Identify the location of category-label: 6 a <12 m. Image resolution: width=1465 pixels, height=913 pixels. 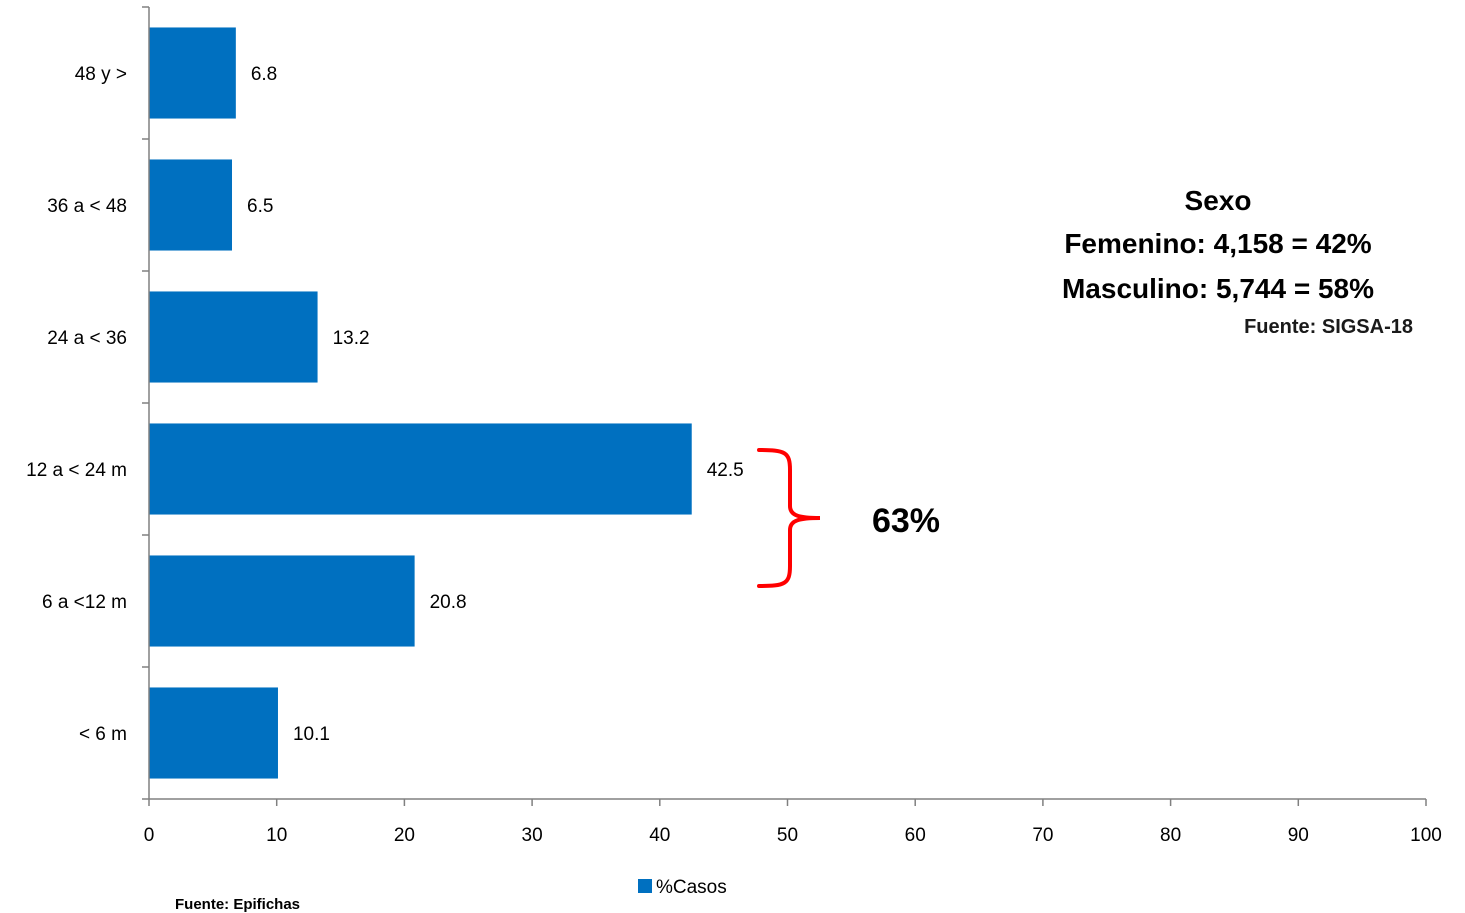
(84, 602).